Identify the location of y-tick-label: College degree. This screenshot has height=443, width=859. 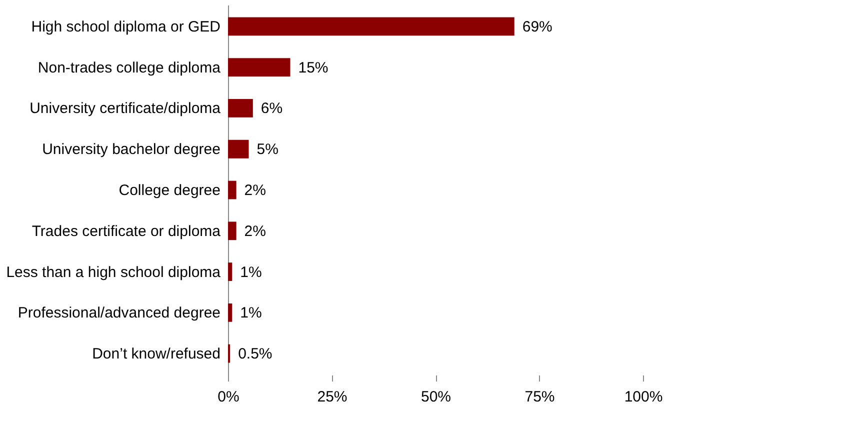
(169, 190).